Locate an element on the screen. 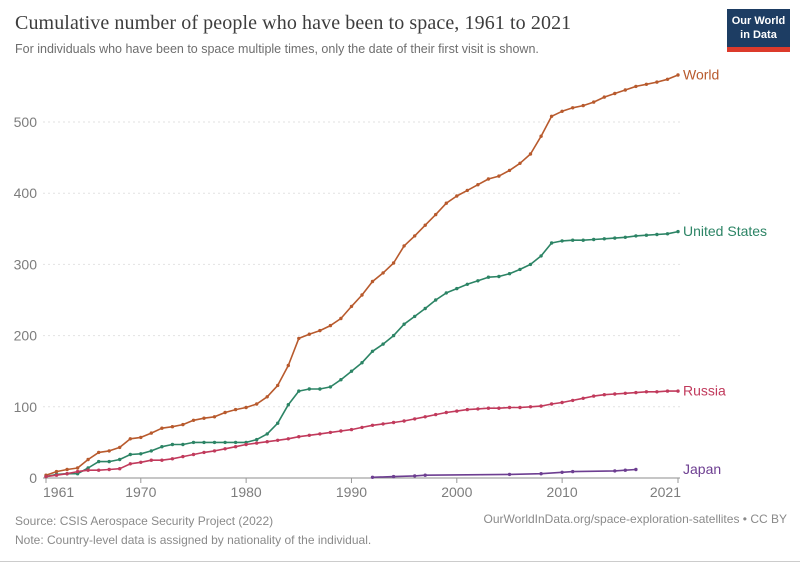 The image size is (800, 564). y-tick-label-100: 100 is located at coordinates (26, 407).